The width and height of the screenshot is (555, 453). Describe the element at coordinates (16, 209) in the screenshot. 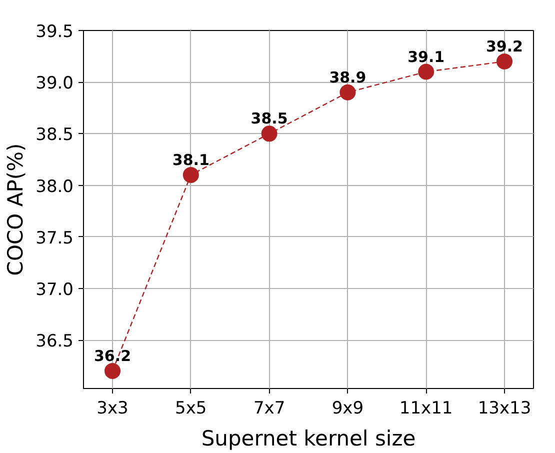

I see `y-axis-title: COCO AP(%)` at that location.